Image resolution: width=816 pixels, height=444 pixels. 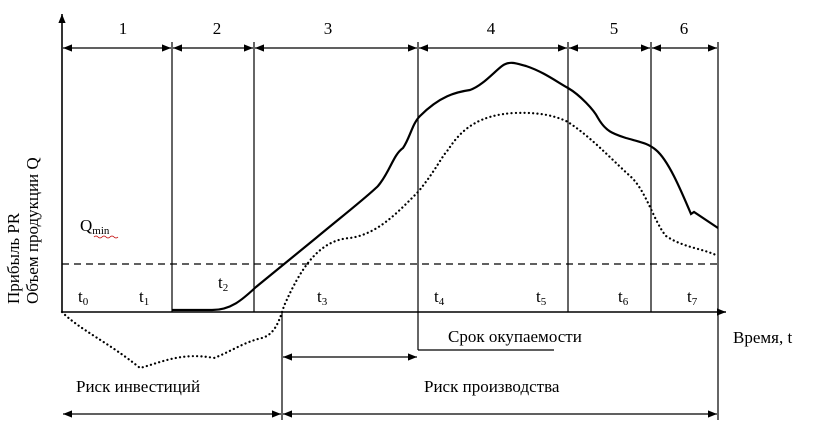 I want to click on phase-label-2: 2, so click(x=217, y=28).